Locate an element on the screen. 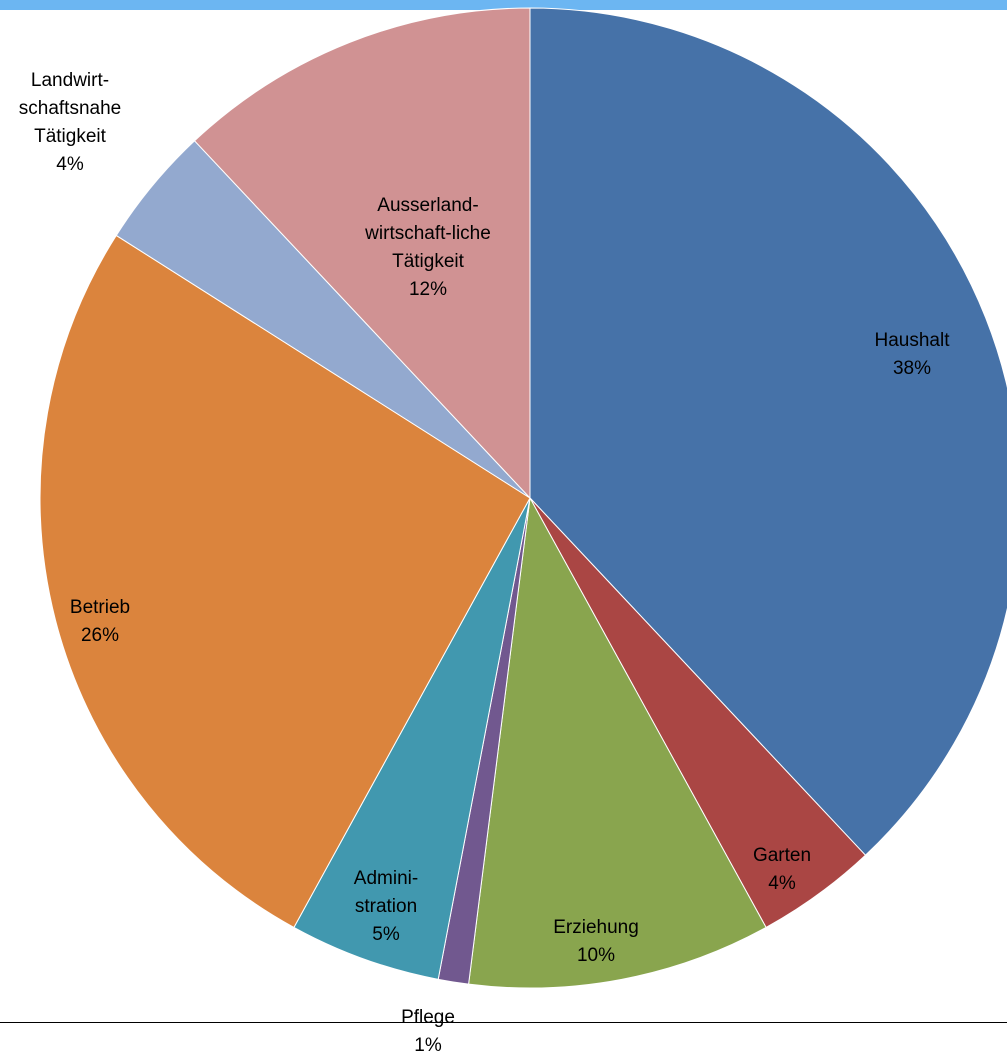  value-label: 38% is located at coordinates (912, 368).